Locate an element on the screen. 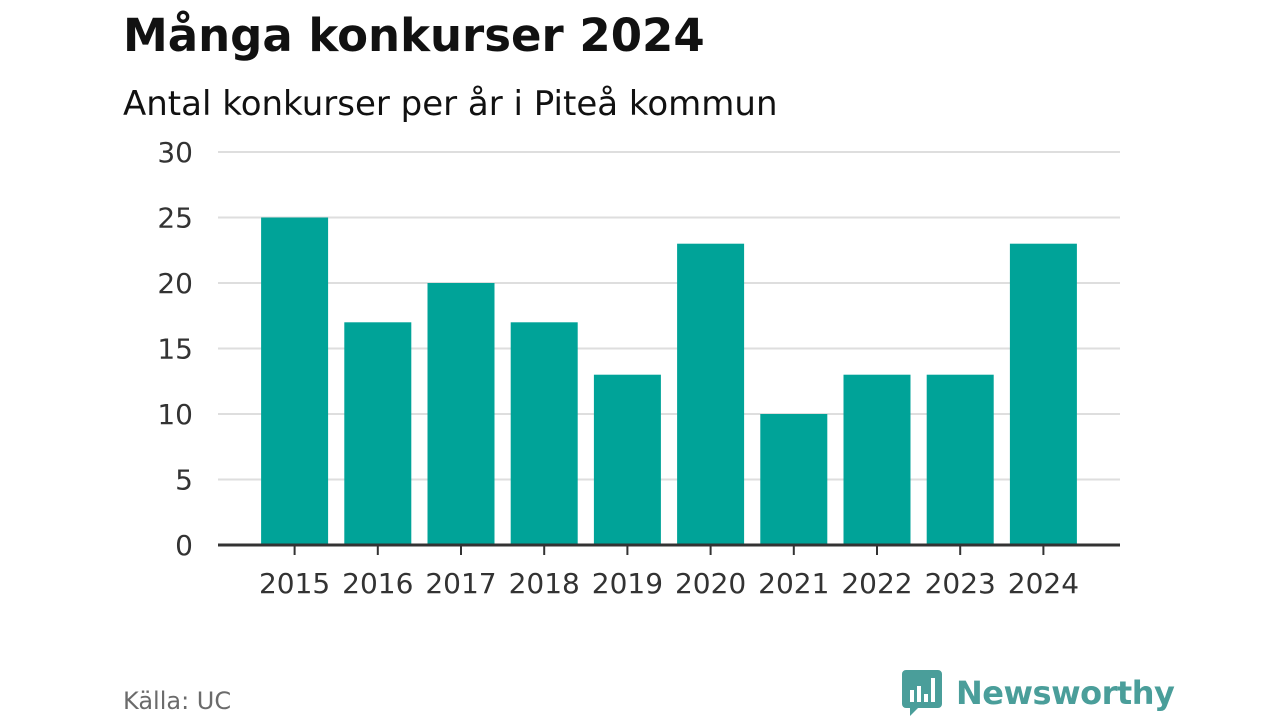  bar-2023 is located at coordinates (960, 460).